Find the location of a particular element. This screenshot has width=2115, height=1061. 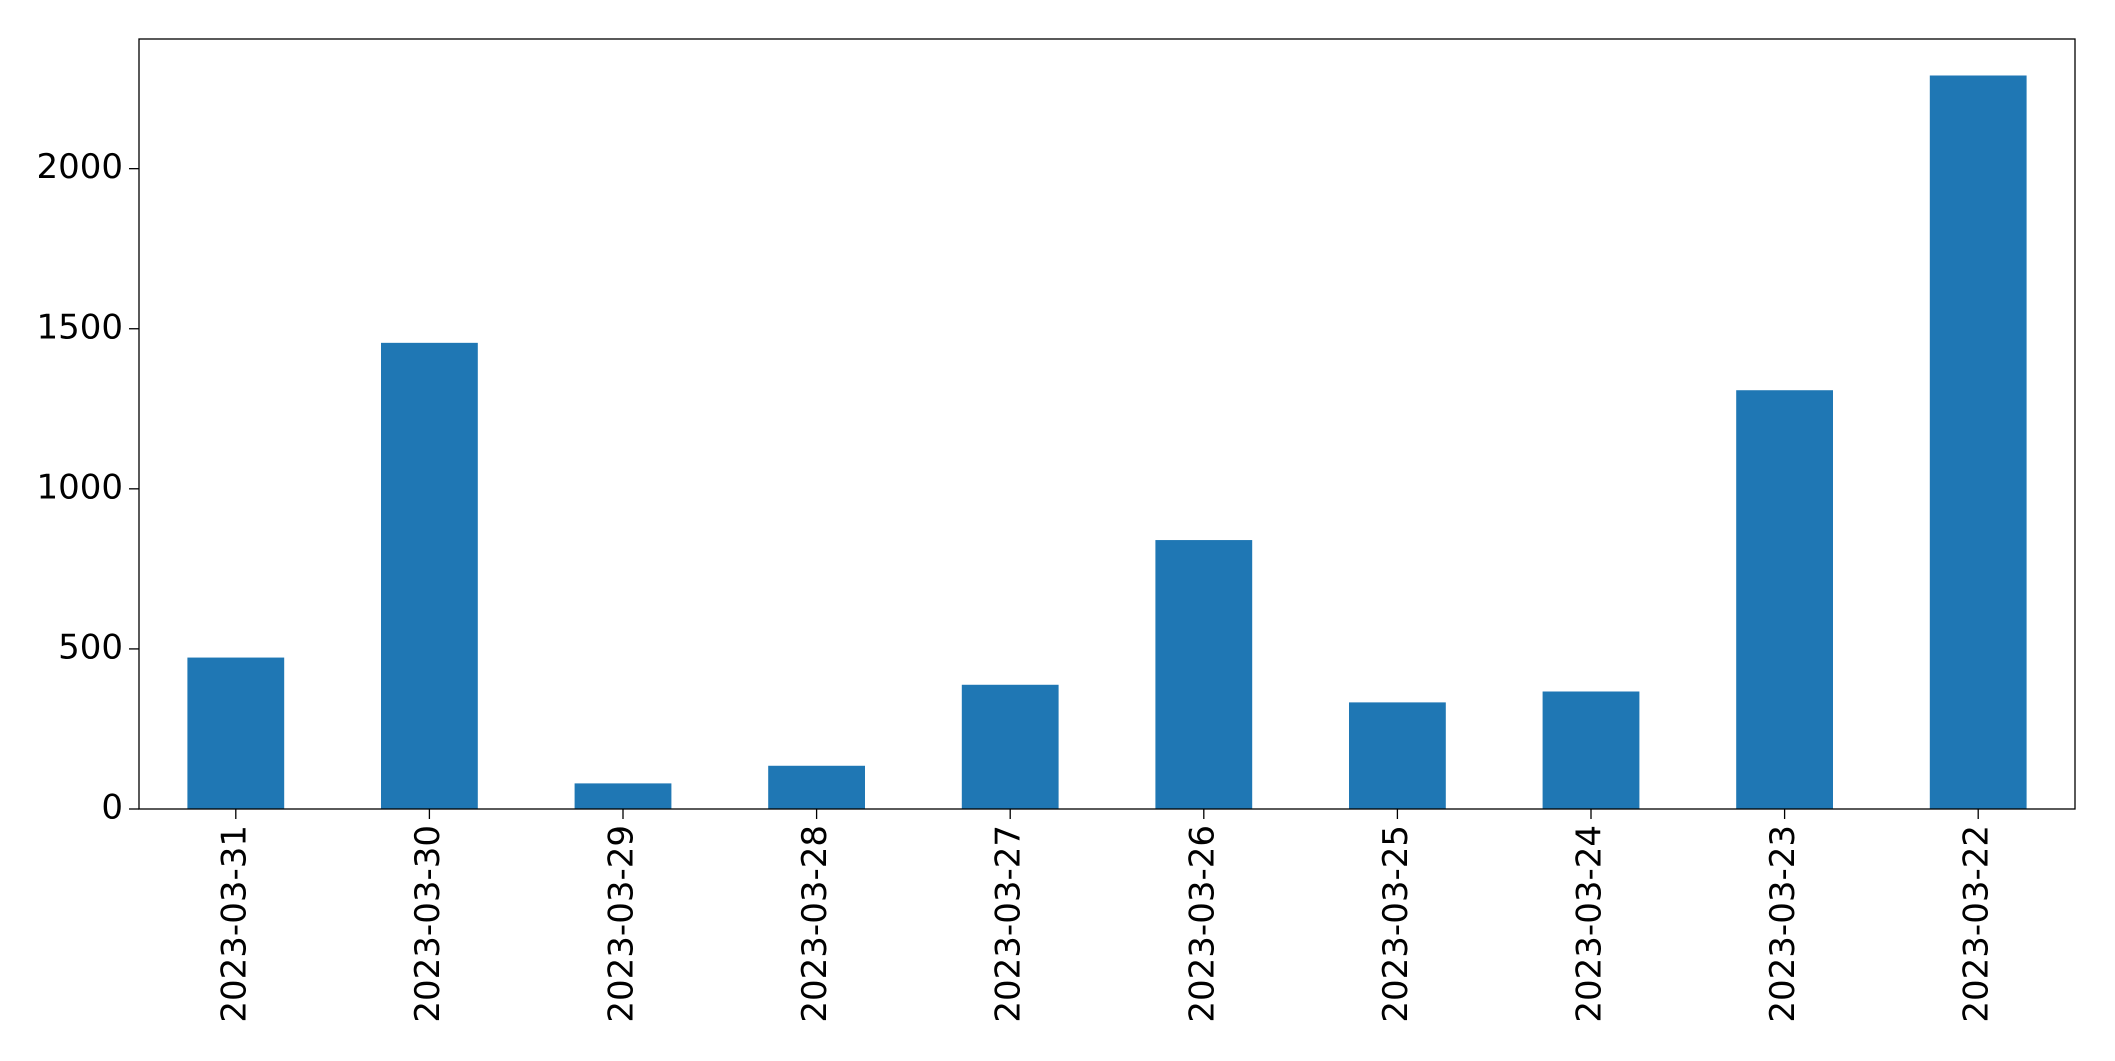

x-tick-label: 2023-03-24 is located at coordinates (1590, 924).